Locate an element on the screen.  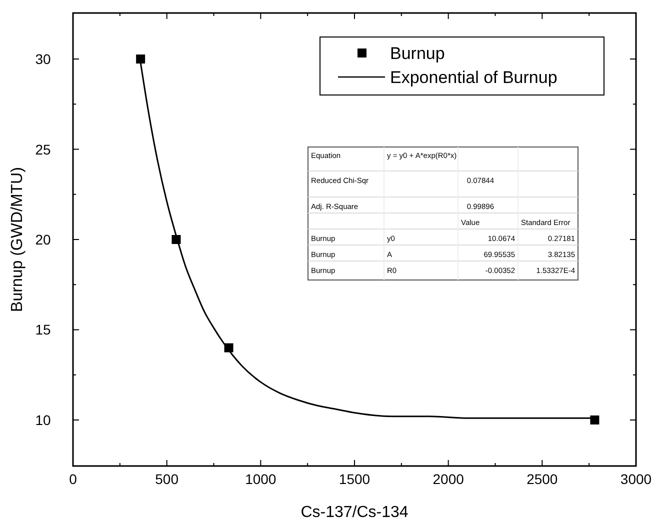
y-tick-label: 25 is located at coordinates (43, 149).